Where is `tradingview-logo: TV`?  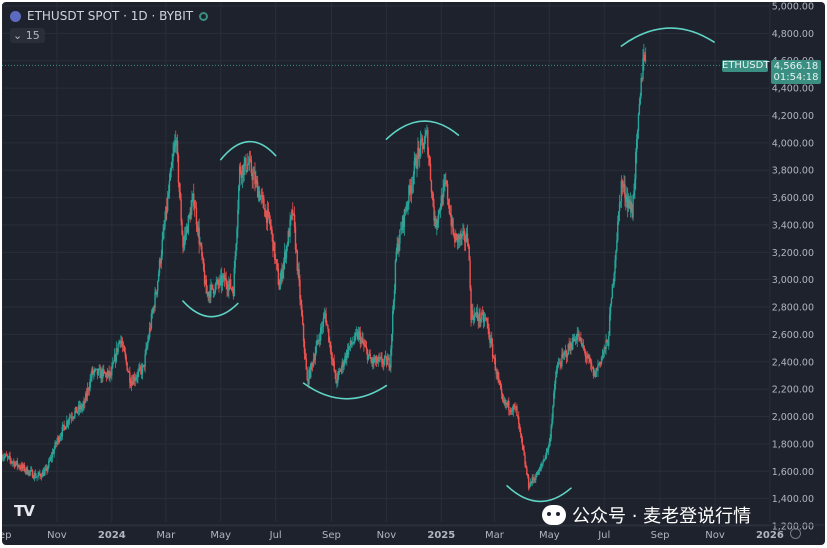
tradingview-logo: TV is located at coordinates (24, 511).